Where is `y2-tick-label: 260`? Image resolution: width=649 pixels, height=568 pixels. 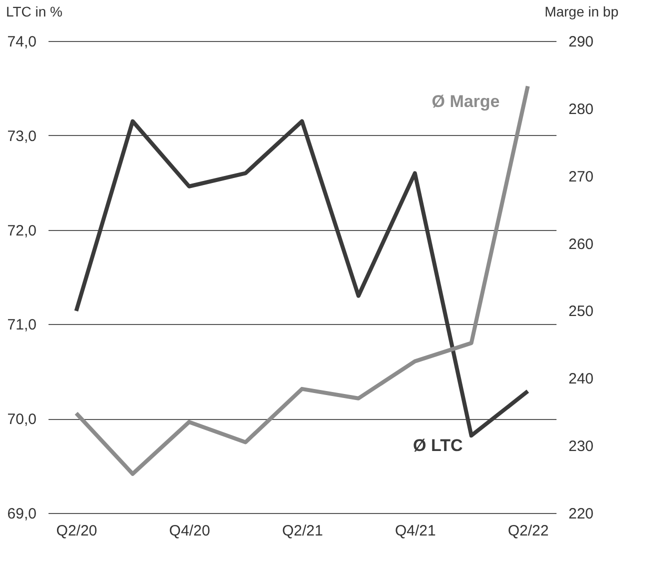 y2-tick-label: 260 is located at coordinates (581, 244).